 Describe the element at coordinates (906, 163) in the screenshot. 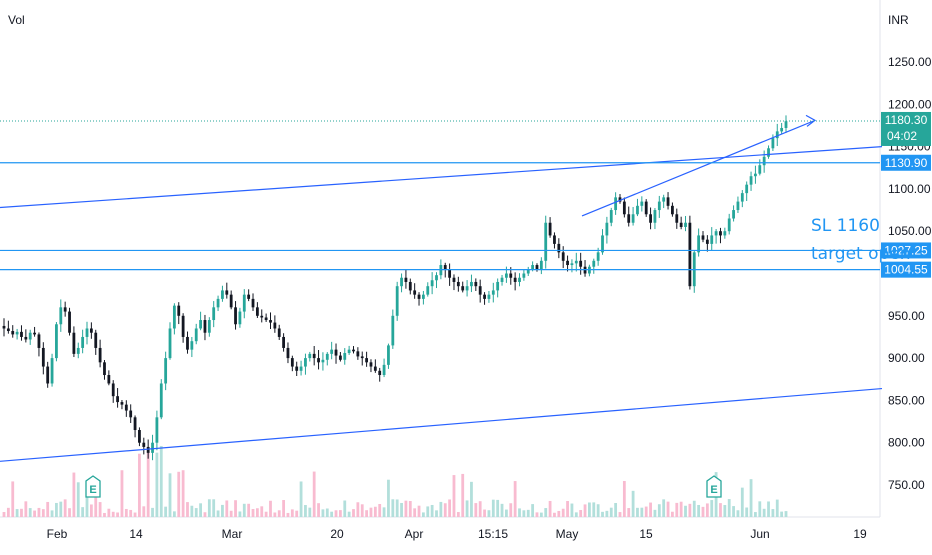

I see `price-label-value: 1130.90` at that location.